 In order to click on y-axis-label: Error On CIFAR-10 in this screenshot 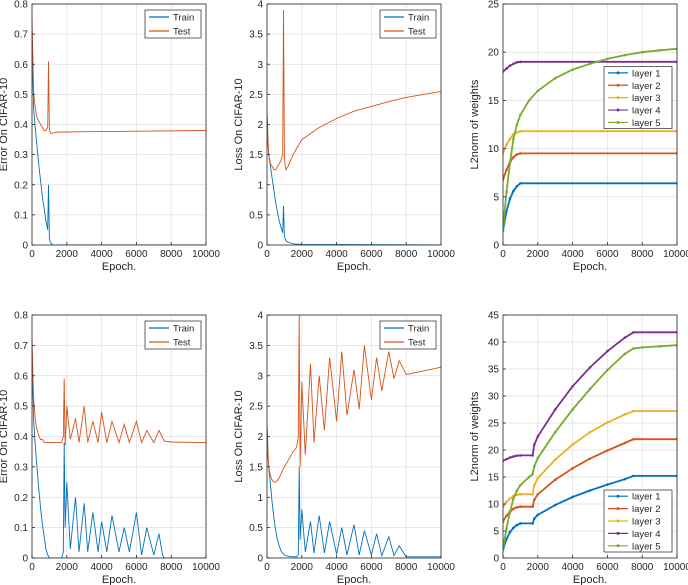, I will do `click(5, 125)`.